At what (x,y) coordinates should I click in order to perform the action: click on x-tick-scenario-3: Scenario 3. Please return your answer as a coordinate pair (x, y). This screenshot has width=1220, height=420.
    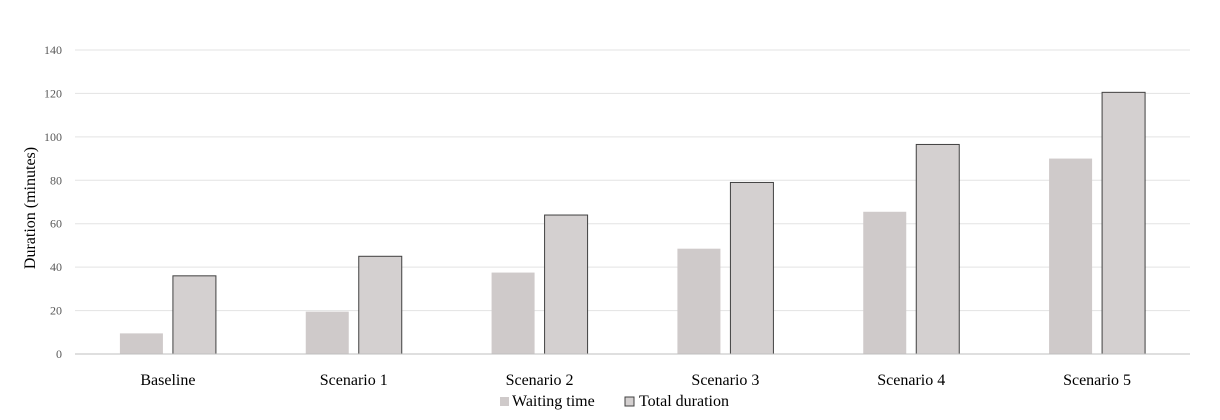
    Looking at the image, I should click on (725, 380).